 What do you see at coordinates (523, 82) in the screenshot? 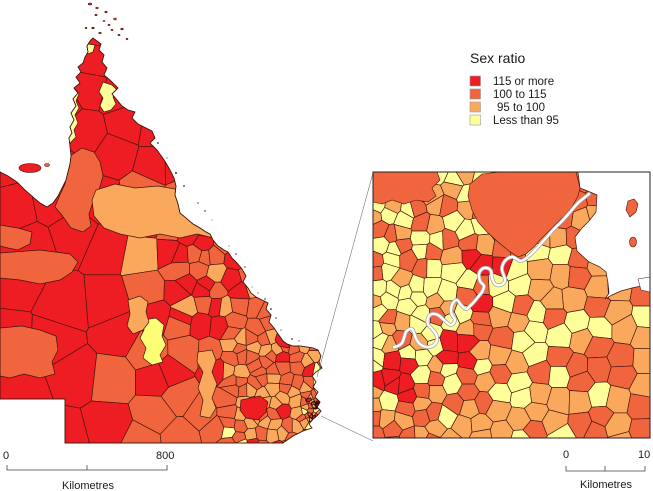
I see `svg-text: 115 or more` at bounding box center [523, 82].